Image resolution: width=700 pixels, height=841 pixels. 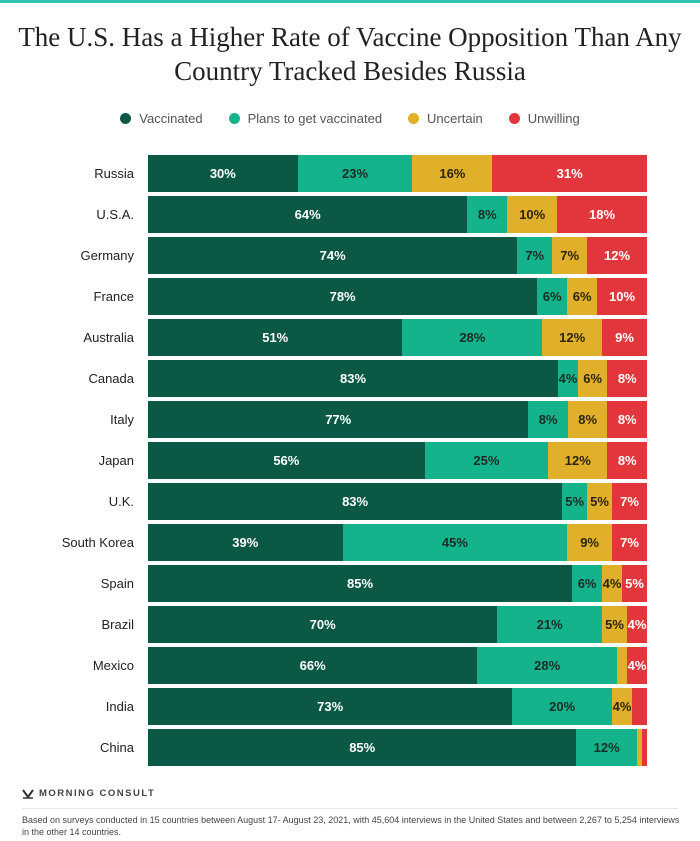 I want to click on data-label: 28%, so click(x=547, y=665).